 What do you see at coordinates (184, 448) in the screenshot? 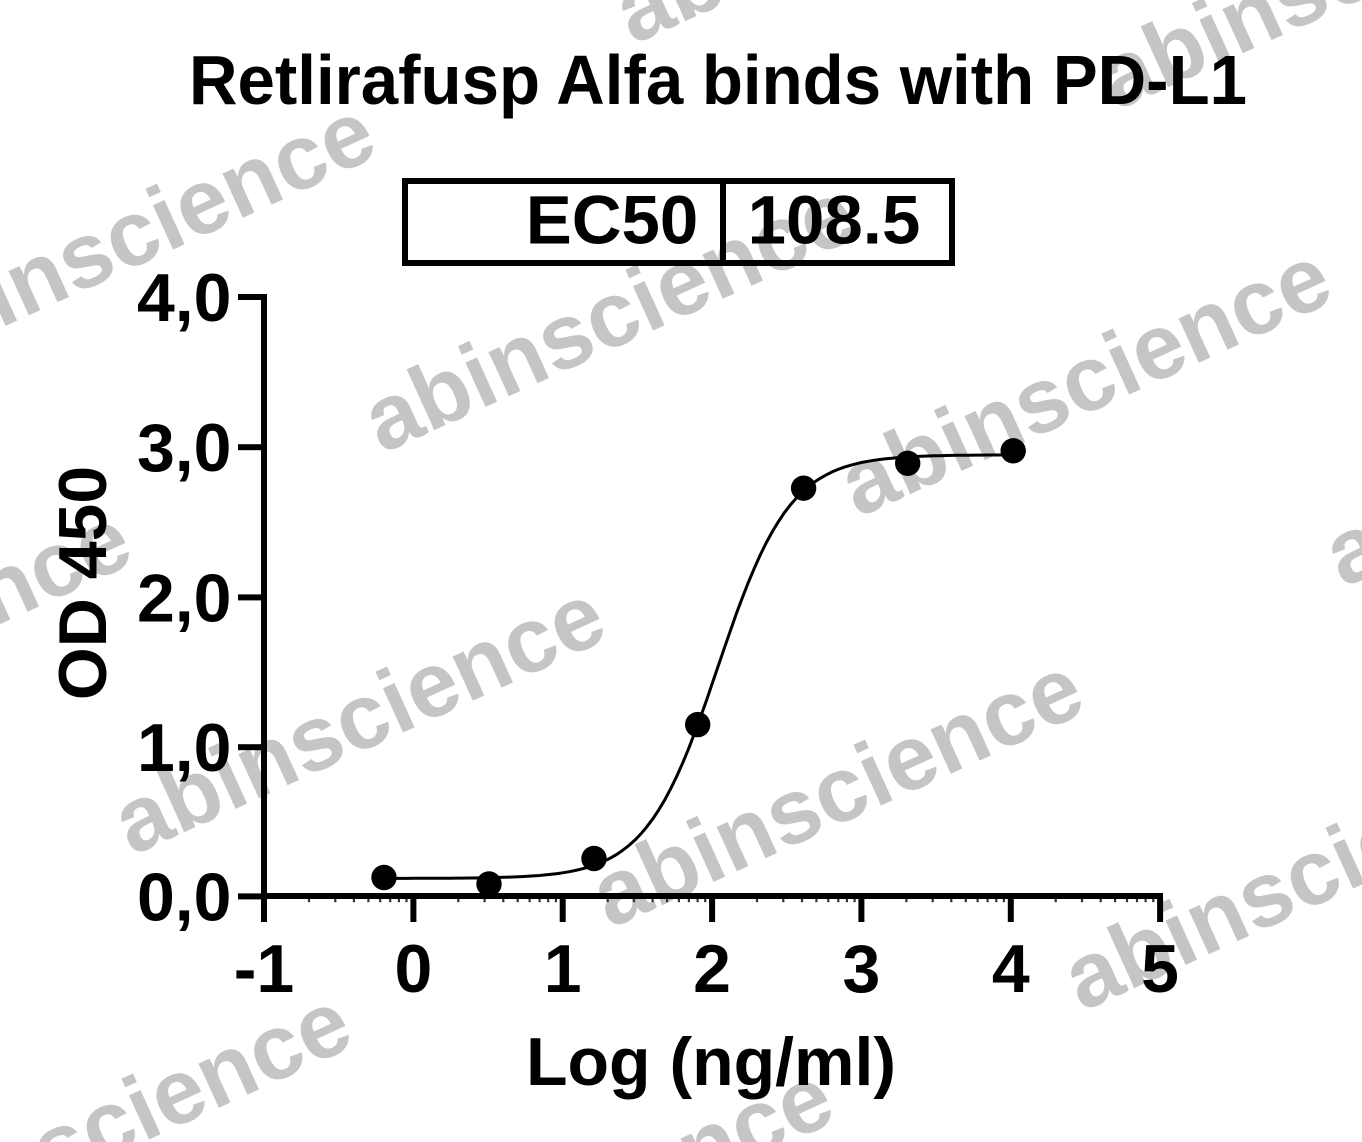
I see `svg-text: 3,0` at bounding box center [184, 448].